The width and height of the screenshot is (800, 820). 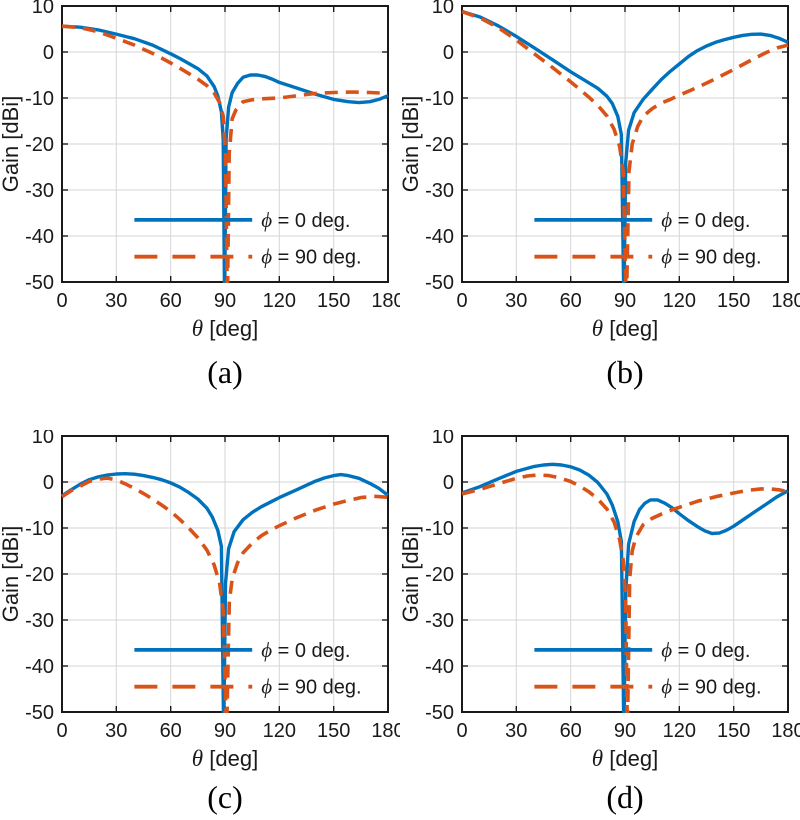 What do you see at coordinates (461, 731) in the screenshot?
I see `x-tick-label: 0` at bounding box center [461, 731].